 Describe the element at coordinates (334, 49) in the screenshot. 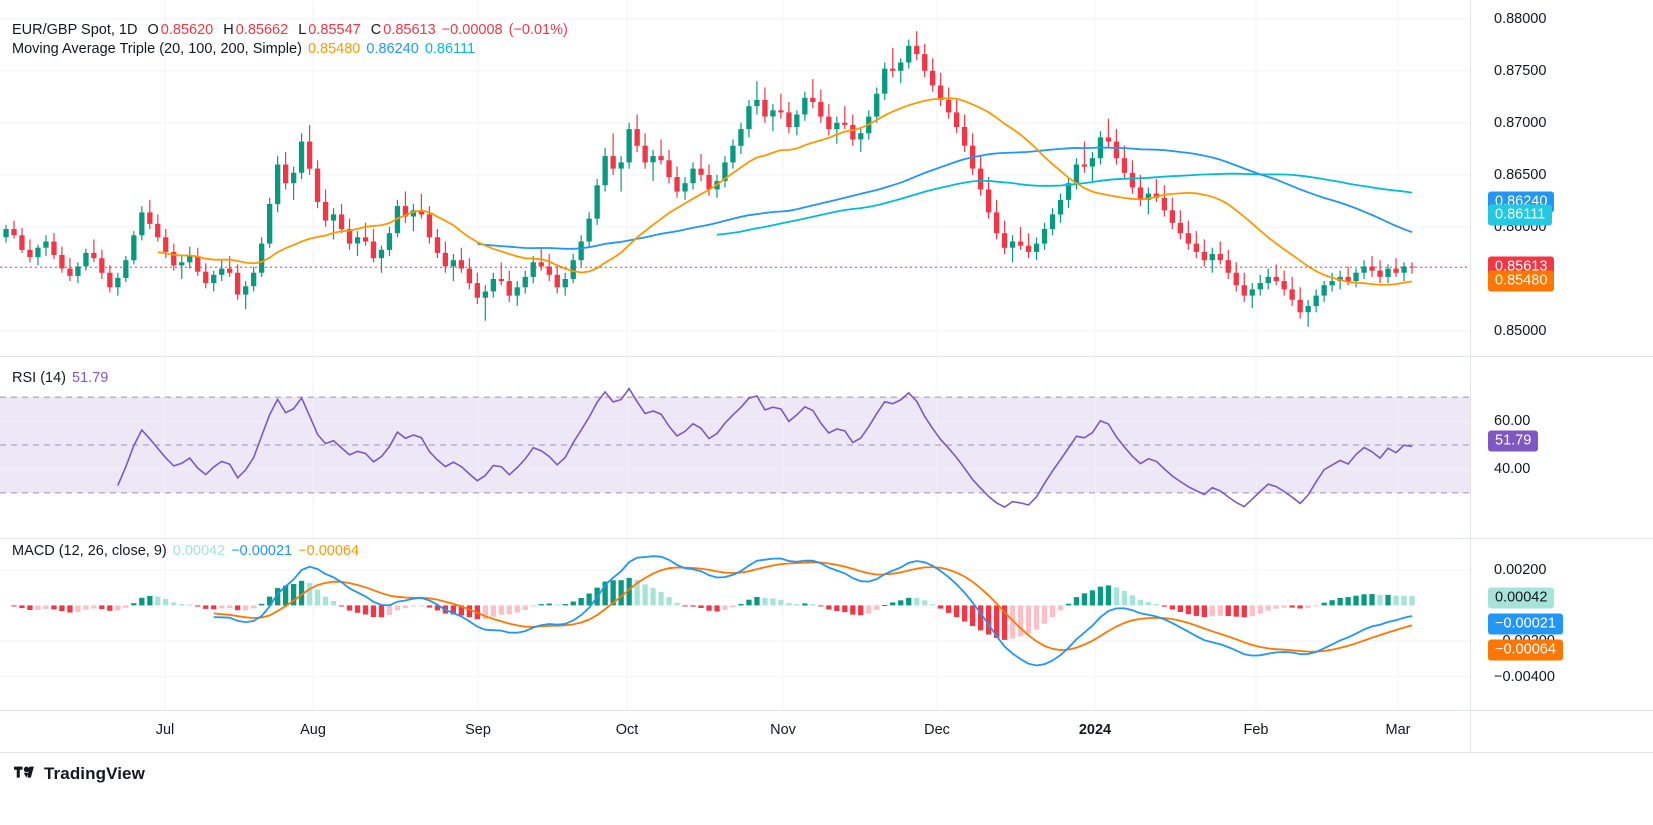

I see `ma20-value: 0.85480` at that location.